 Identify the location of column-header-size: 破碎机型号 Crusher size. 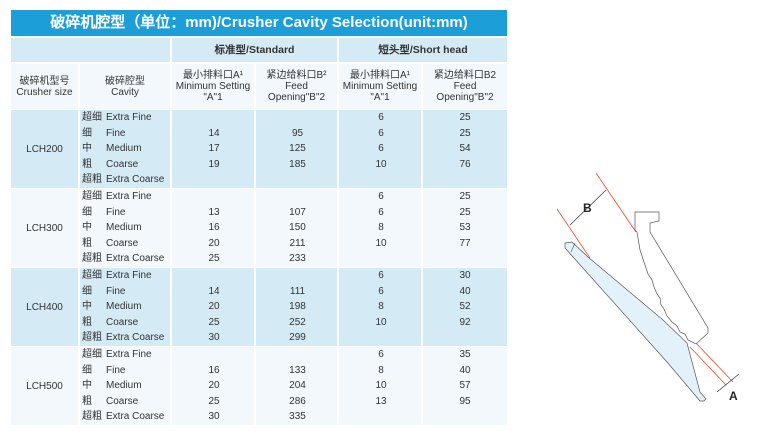
(44, 86).